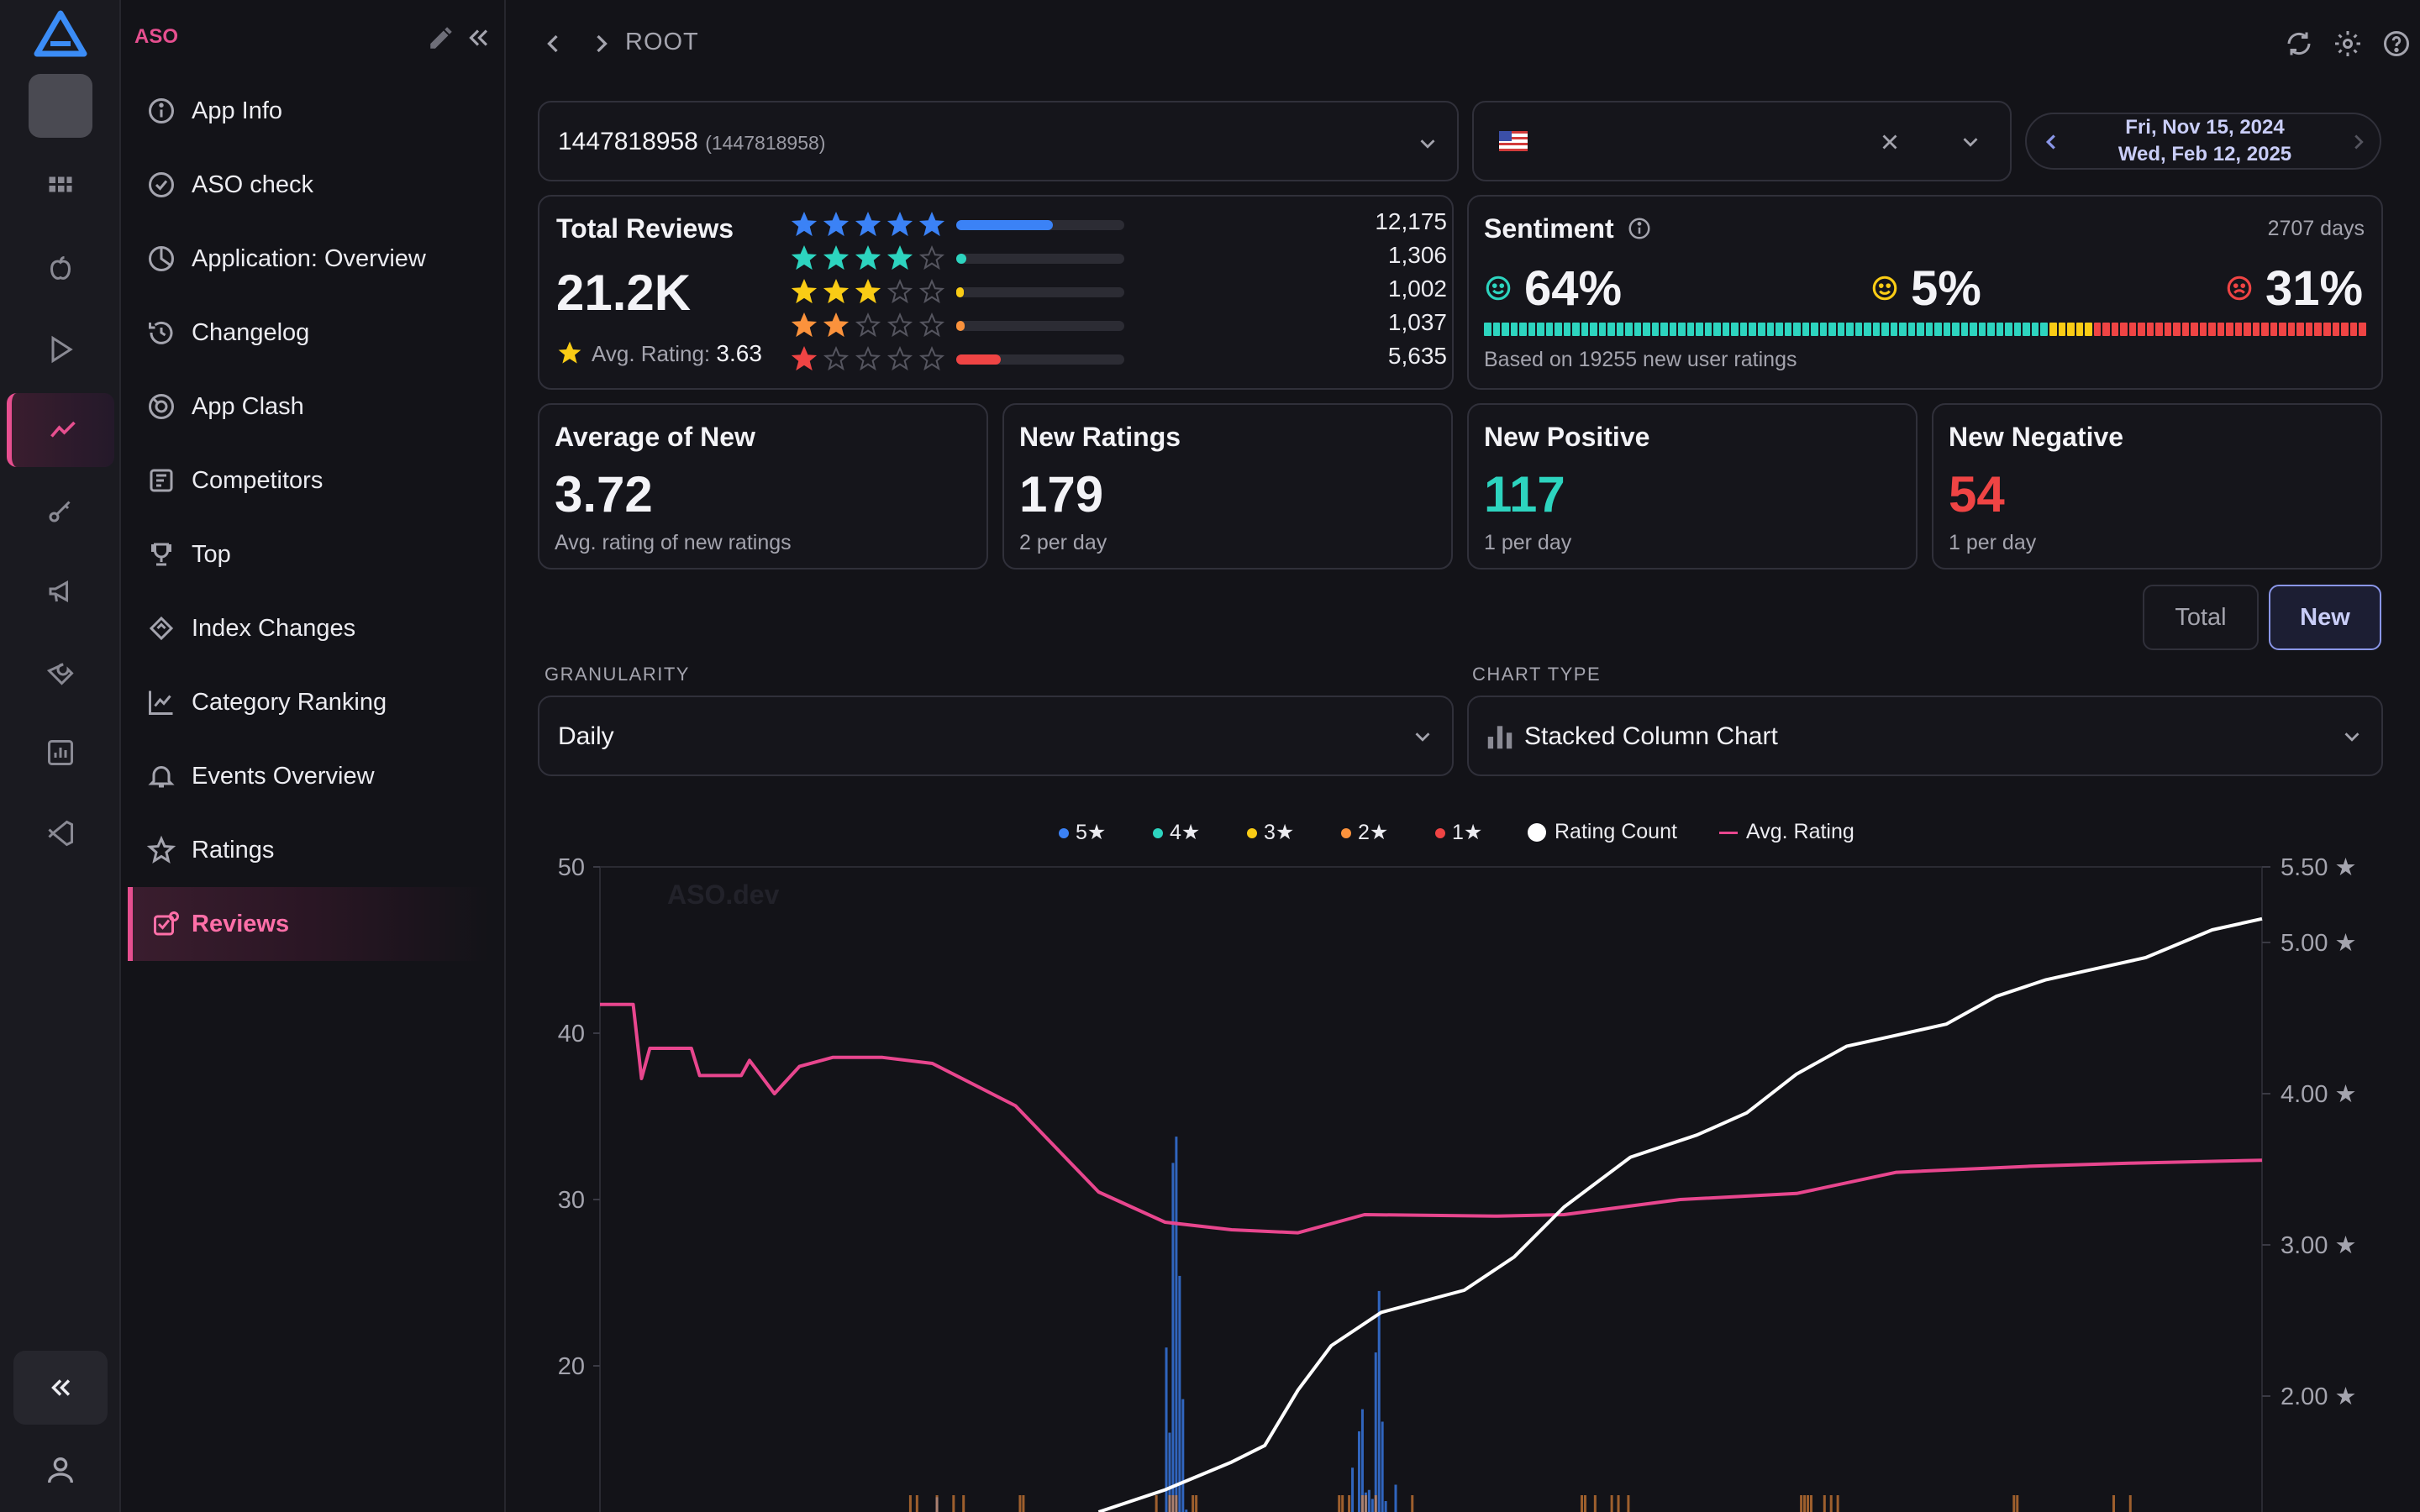 The width and height of the screenshot is (2420, 1512). Describe the element at coordinates (1364, 832) in the screenshot. I see `legend-item: 2★` at that location.